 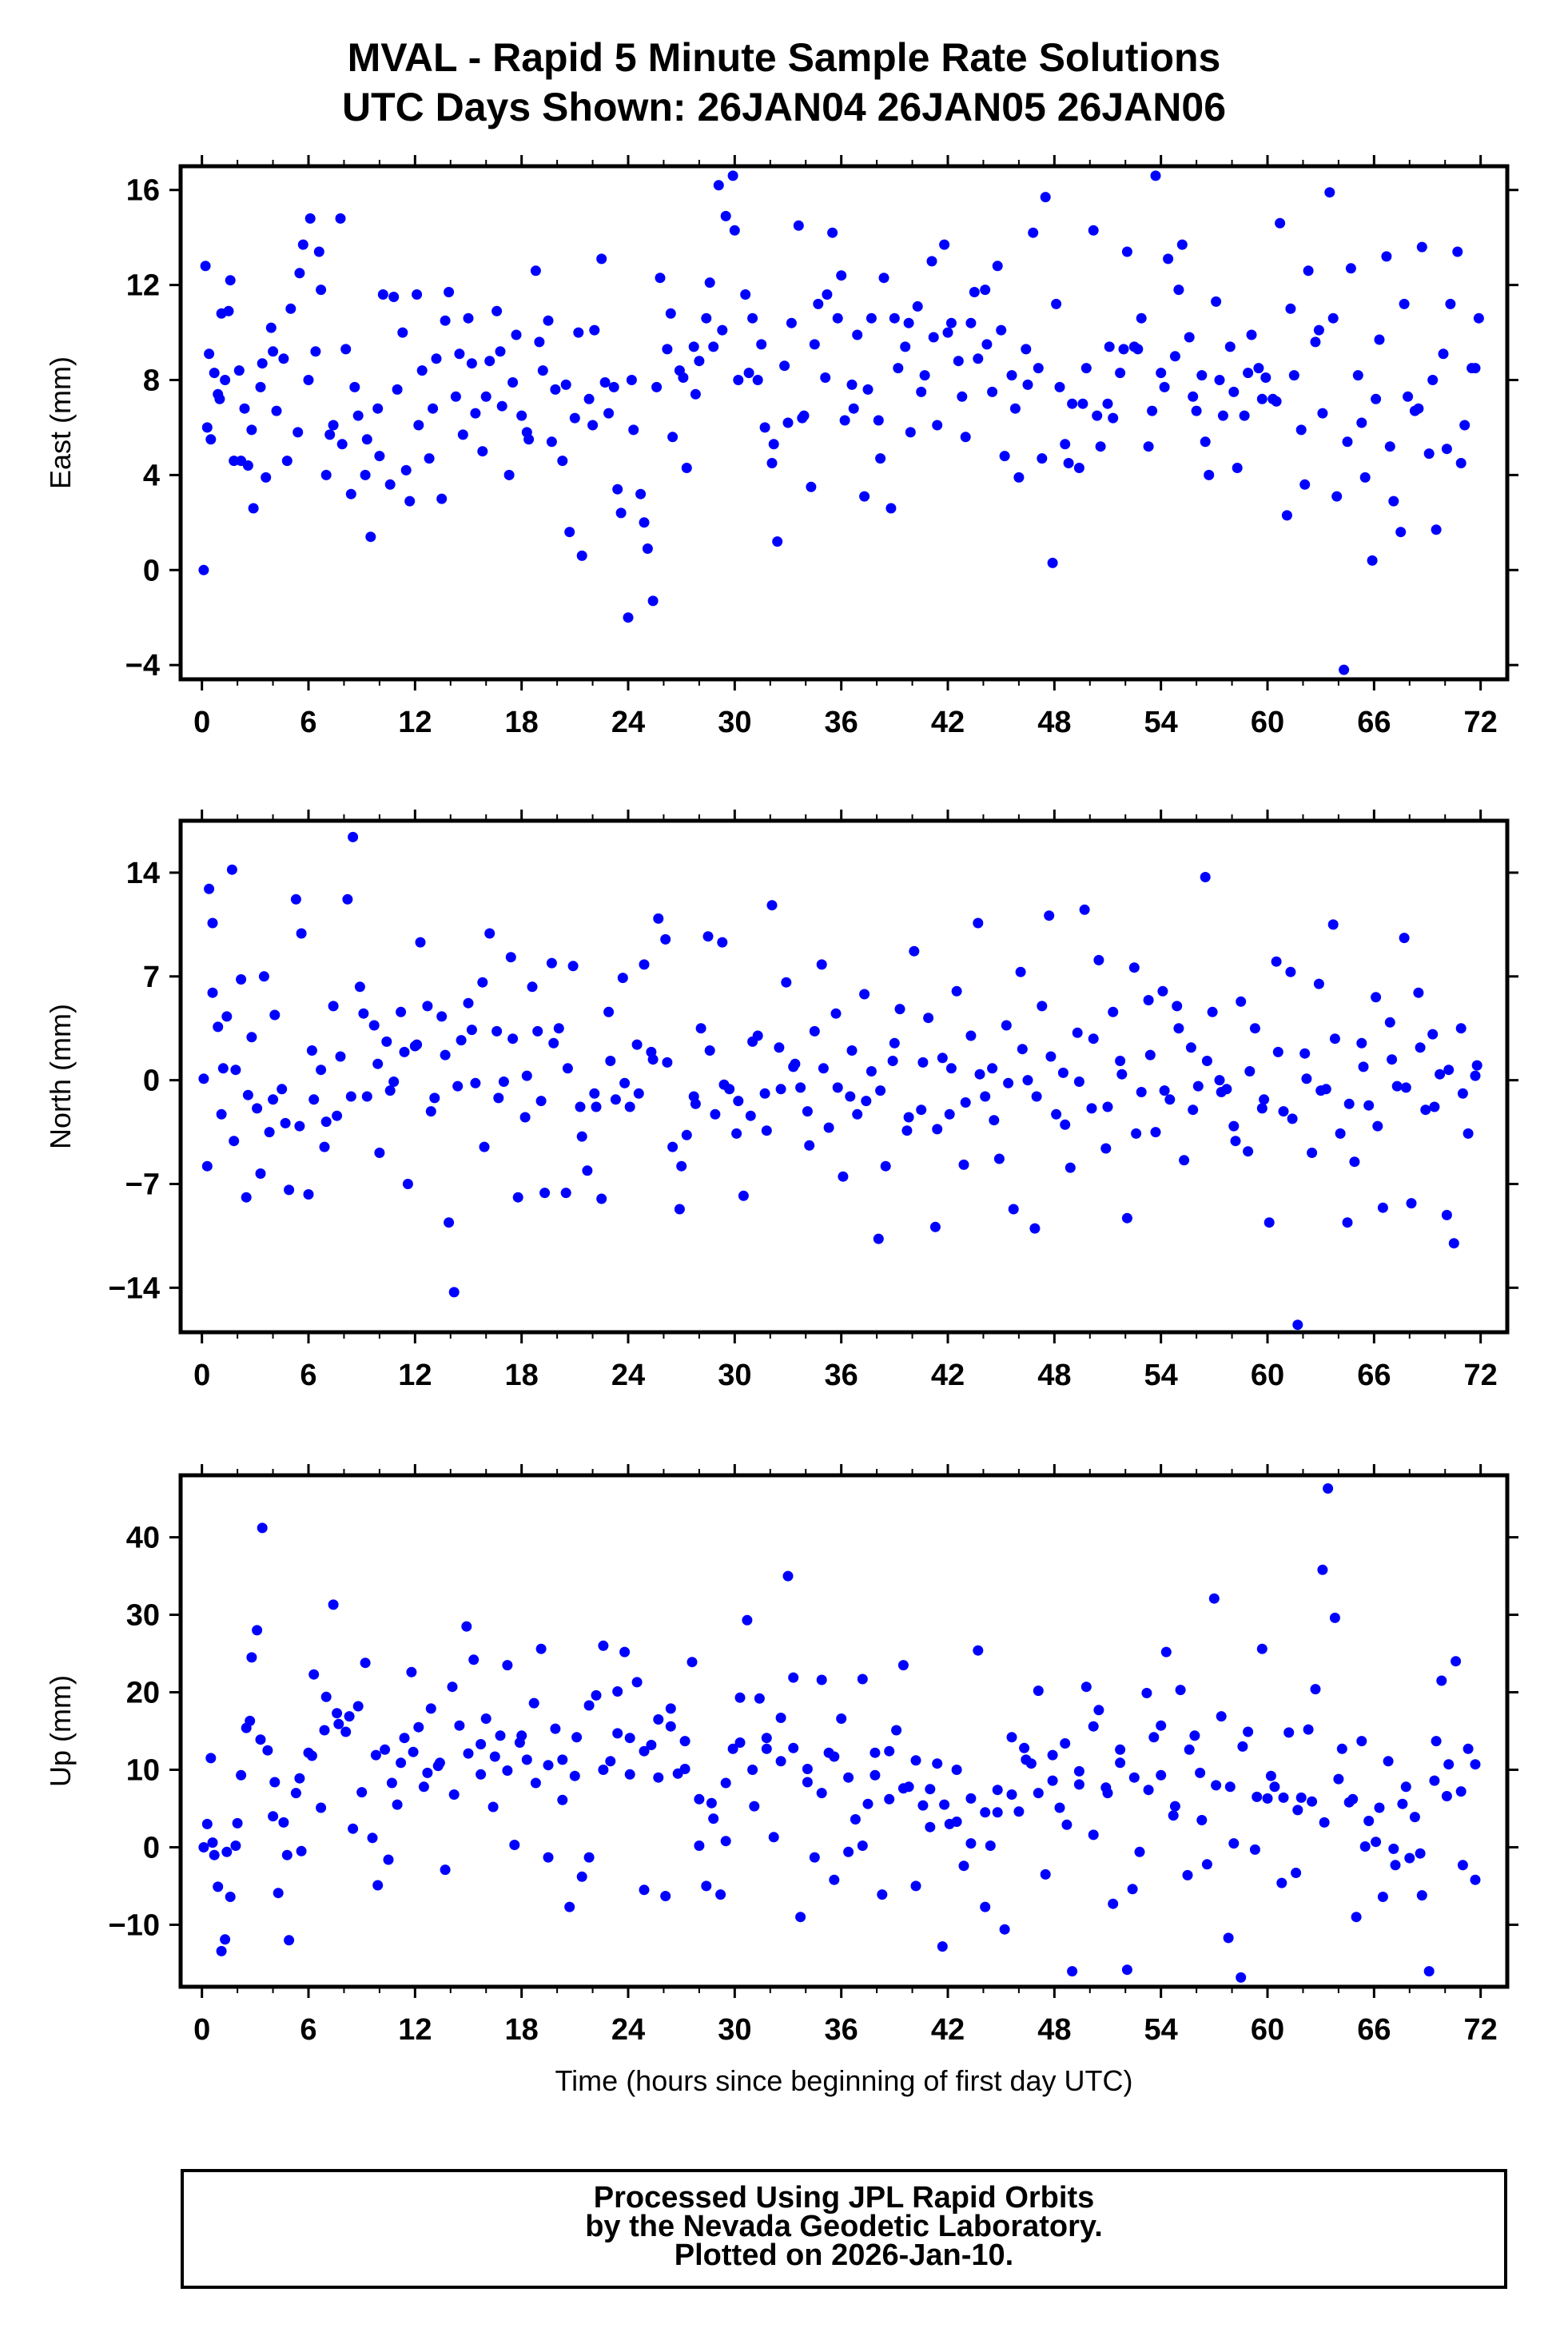 I want to click on y-tick-label: 30, so click(x=143, y=1616).